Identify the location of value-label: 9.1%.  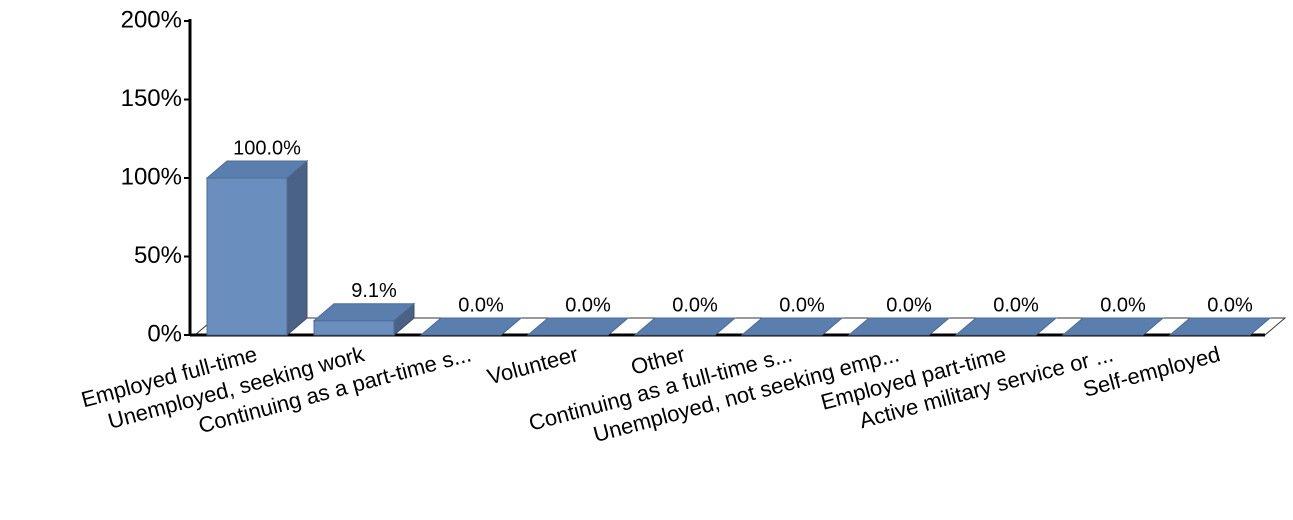
(374, 291).